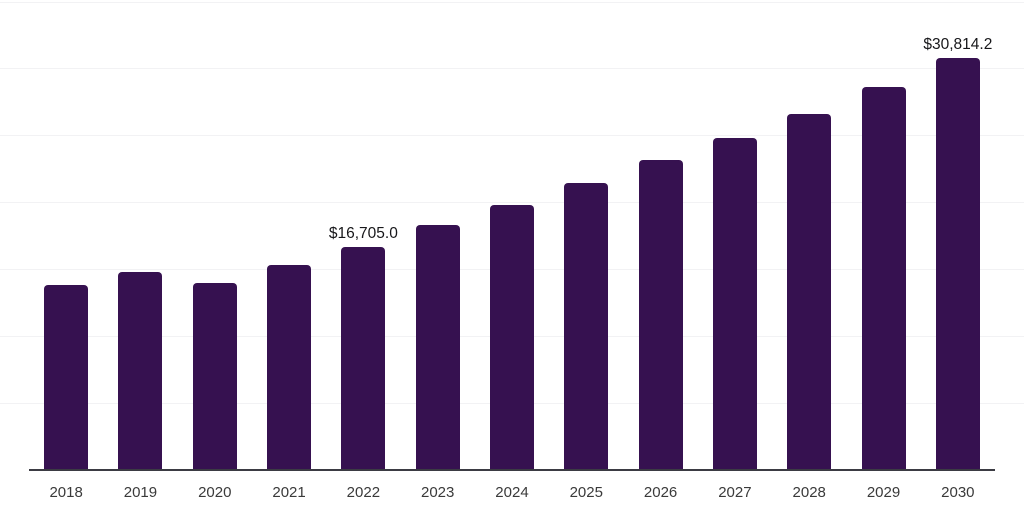  What do you see at coordinates (512, 470) in the screenshot?
I see `x-axis-line` at bounding box center [512, 470].